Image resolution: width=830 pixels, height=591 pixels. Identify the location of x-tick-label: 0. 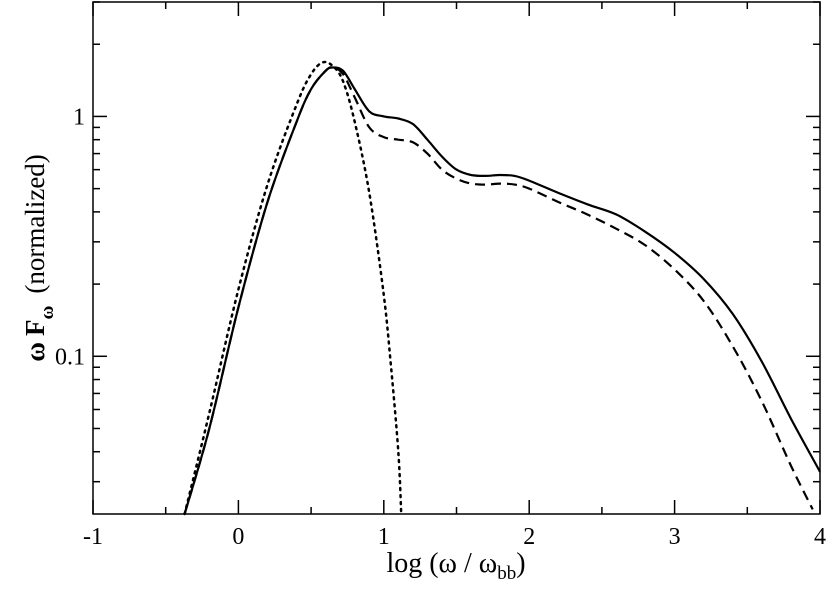
(238, 537).